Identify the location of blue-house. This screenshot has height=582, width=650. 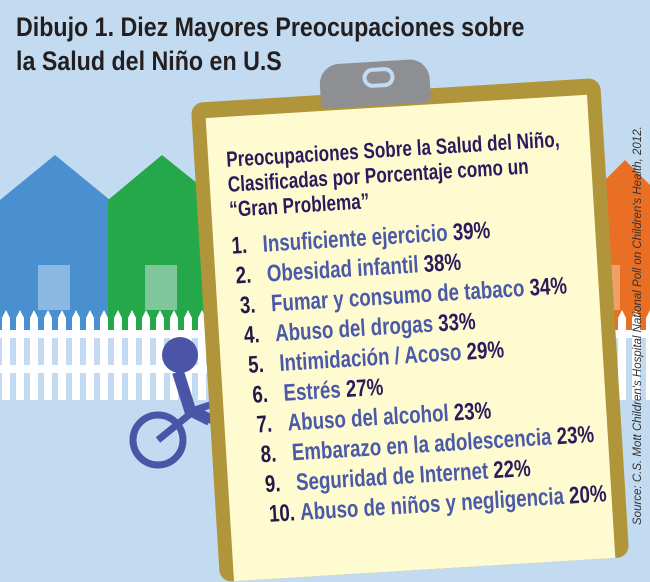
(55, 242).